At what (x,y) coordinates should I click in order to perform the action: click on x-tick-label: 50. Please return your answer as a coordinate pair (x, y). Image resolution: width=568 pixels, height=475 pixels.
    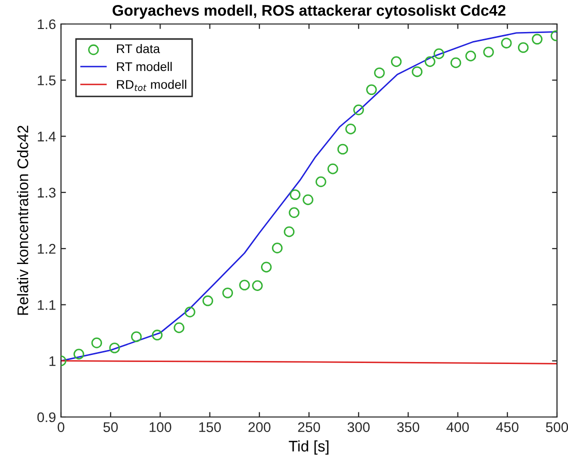
    Looking at the image, I should click on (110, 427).